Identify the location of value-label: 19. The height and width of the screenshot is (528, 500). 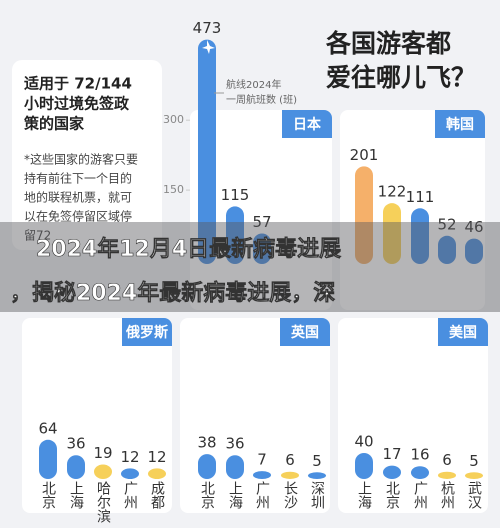
(102, 453).